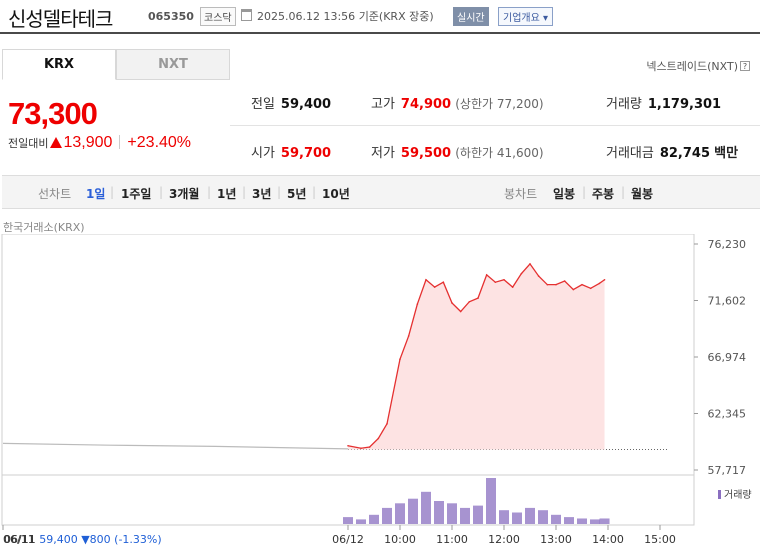  Describe the element at coordinates (44, 227) in the screenshot. I see `exchange-label: 한국거래소(KRX)` at that location.